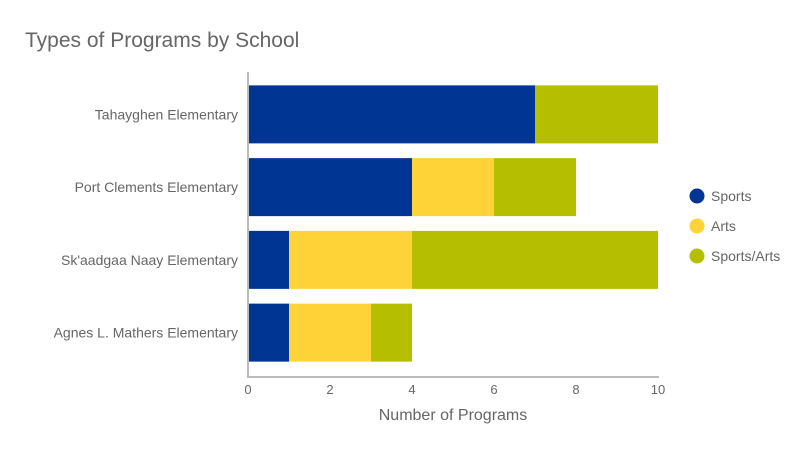 The image size is (800, 450). What do you see at coordinates (411, 389) in the screenshot?
I see `x-tick-label: 4` at bounding box center [411, 389].